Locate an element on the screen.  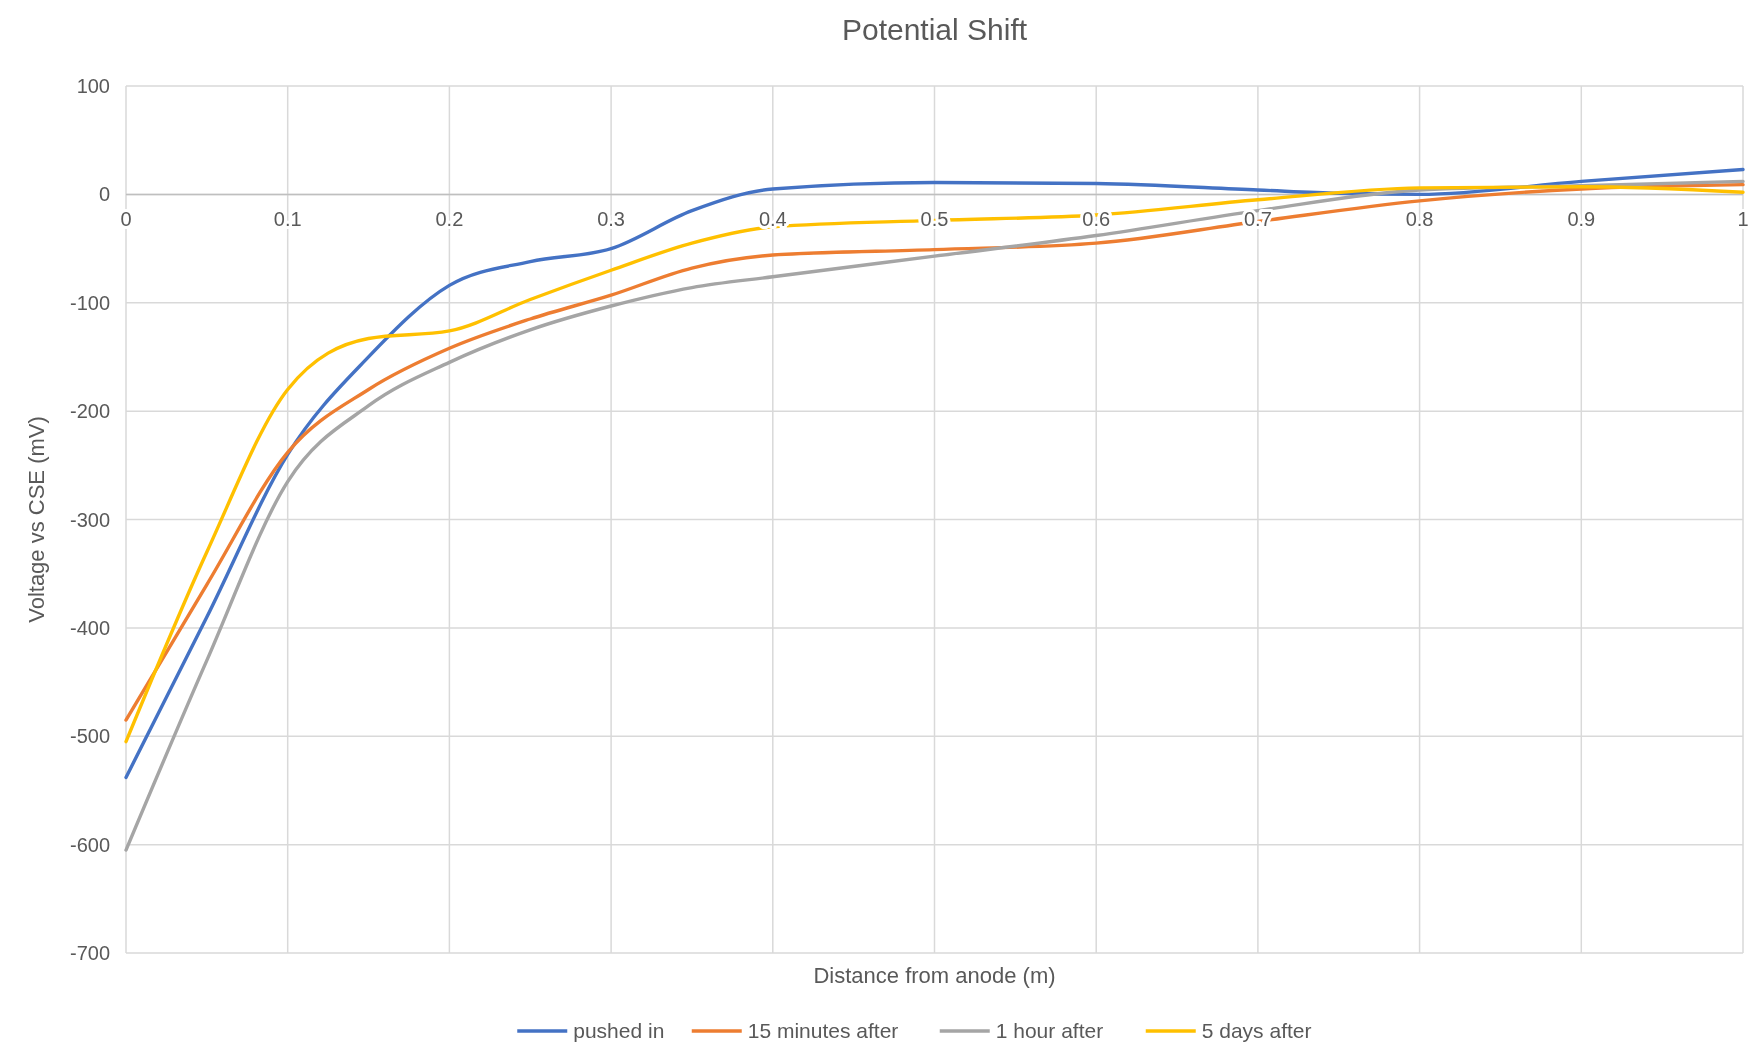
y-tick-label: -100 is located at coordinates (89, 302).